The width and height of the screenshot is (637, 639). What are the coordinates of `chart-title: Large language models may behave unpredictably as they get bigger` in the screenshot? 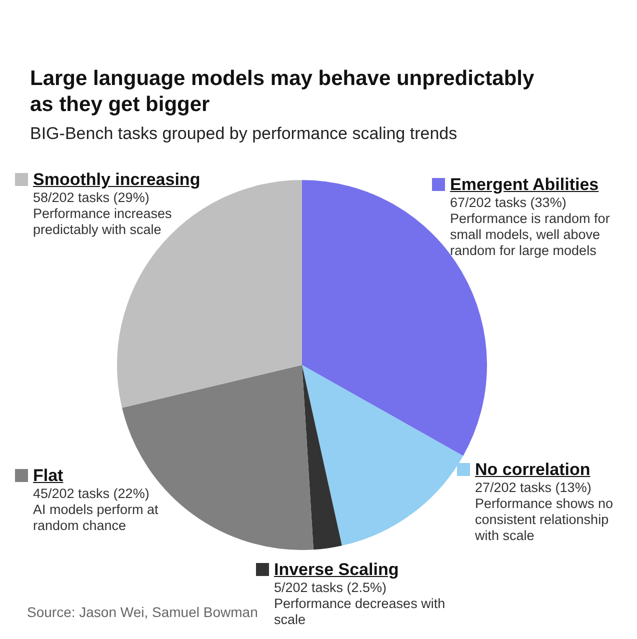 It's located at (283, 92).